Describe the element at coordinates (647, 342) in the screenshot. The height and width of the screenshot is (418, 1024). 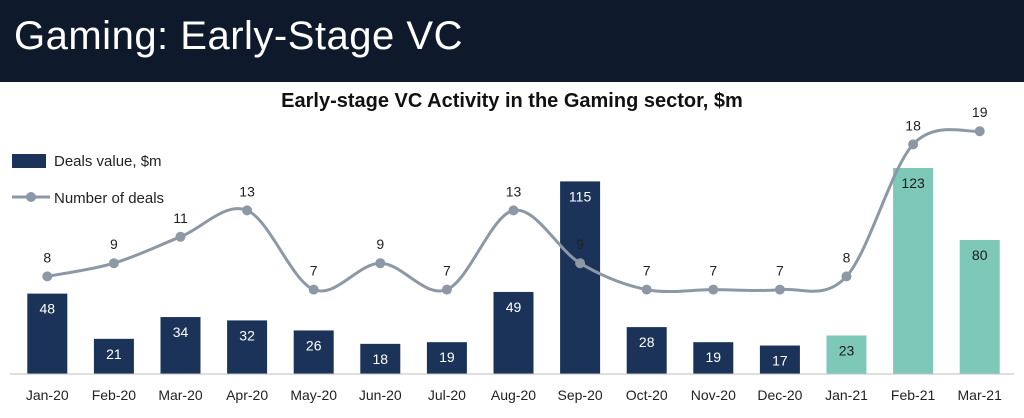
I see `bar-value-label: 28` at that location.